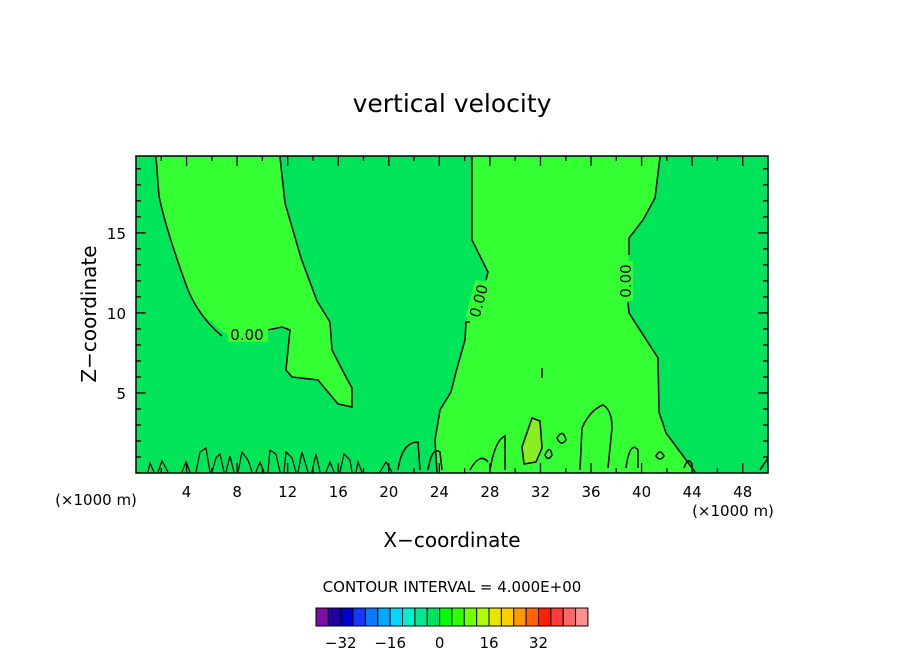 Image resolution: width=904 pixels, height=654 pixels. I want to click on chart-title: vertical velocity, so click(452, 103).